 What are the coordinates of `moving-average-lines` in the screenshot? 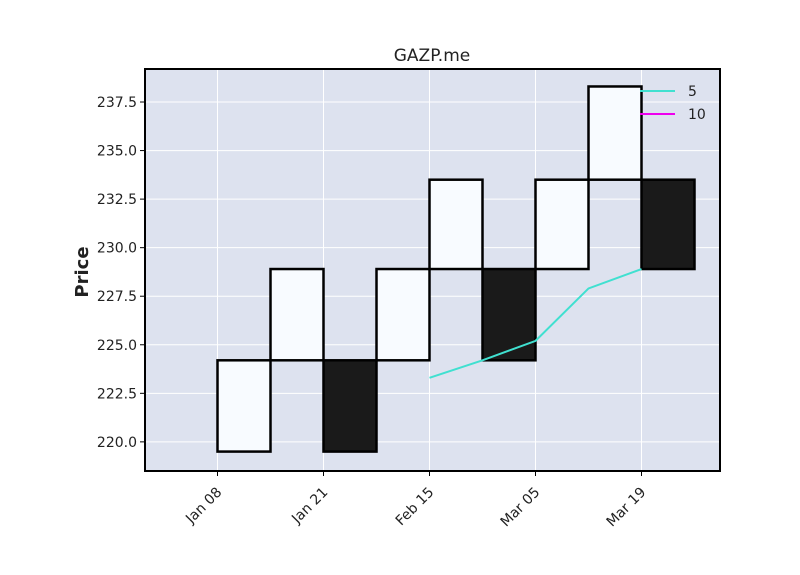 It's located at (535, 323).